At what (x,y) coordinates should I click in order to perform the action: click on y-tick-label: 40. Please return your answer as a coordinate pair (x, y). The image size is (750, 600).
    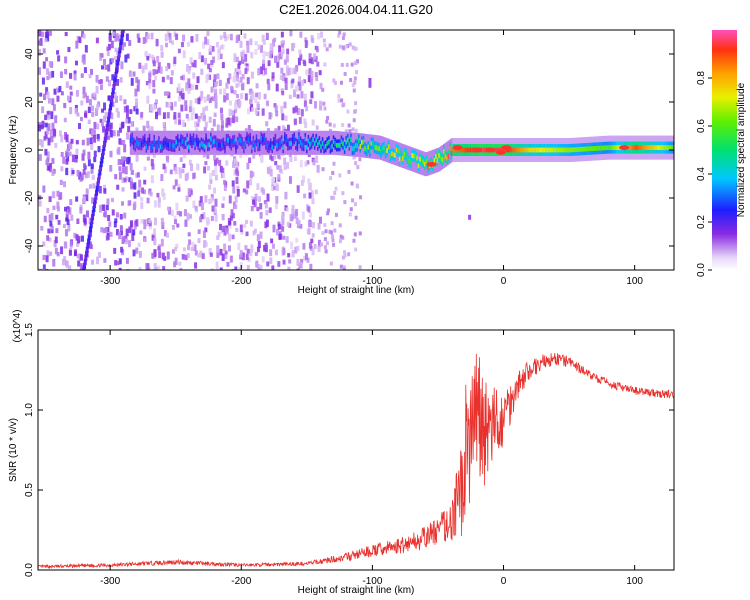
    Looking at the image, I should click on (29, 54).